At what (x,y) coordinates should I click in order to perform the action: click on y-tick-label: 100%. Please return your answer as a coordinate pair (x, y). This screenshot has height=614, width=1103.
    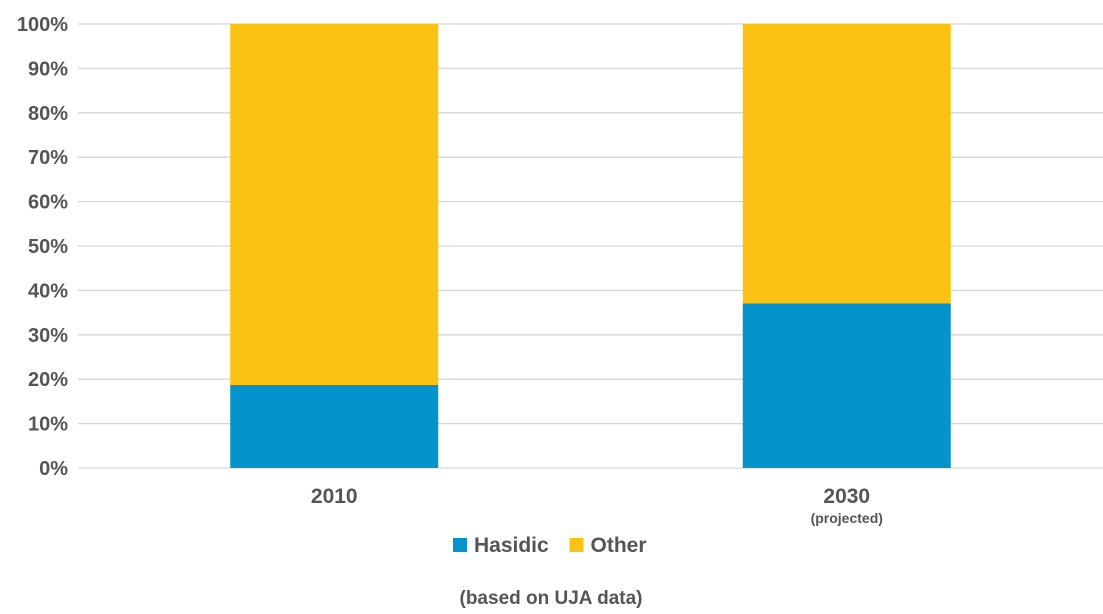
    Looking at the image, I should click on (42, 25).